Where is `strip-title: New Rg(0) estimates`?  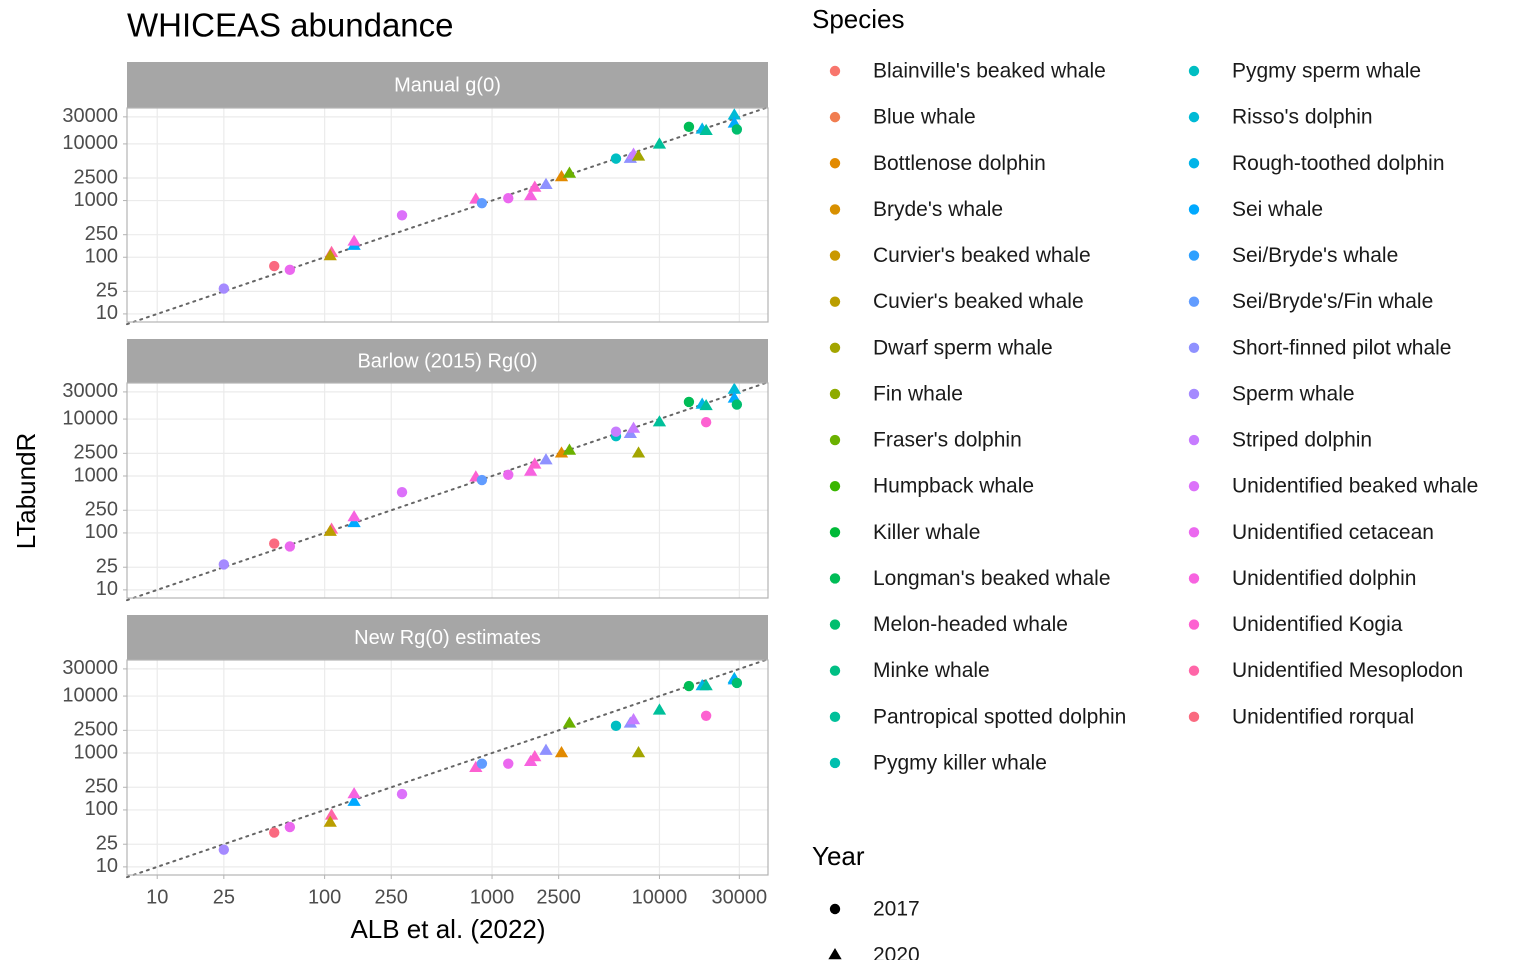 strip-title: New Rg(0) estimates is located at coordinates (447, 638).